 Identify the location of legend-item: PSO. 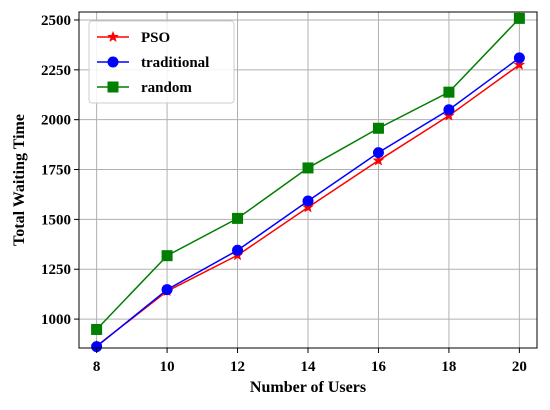
(133, 38).